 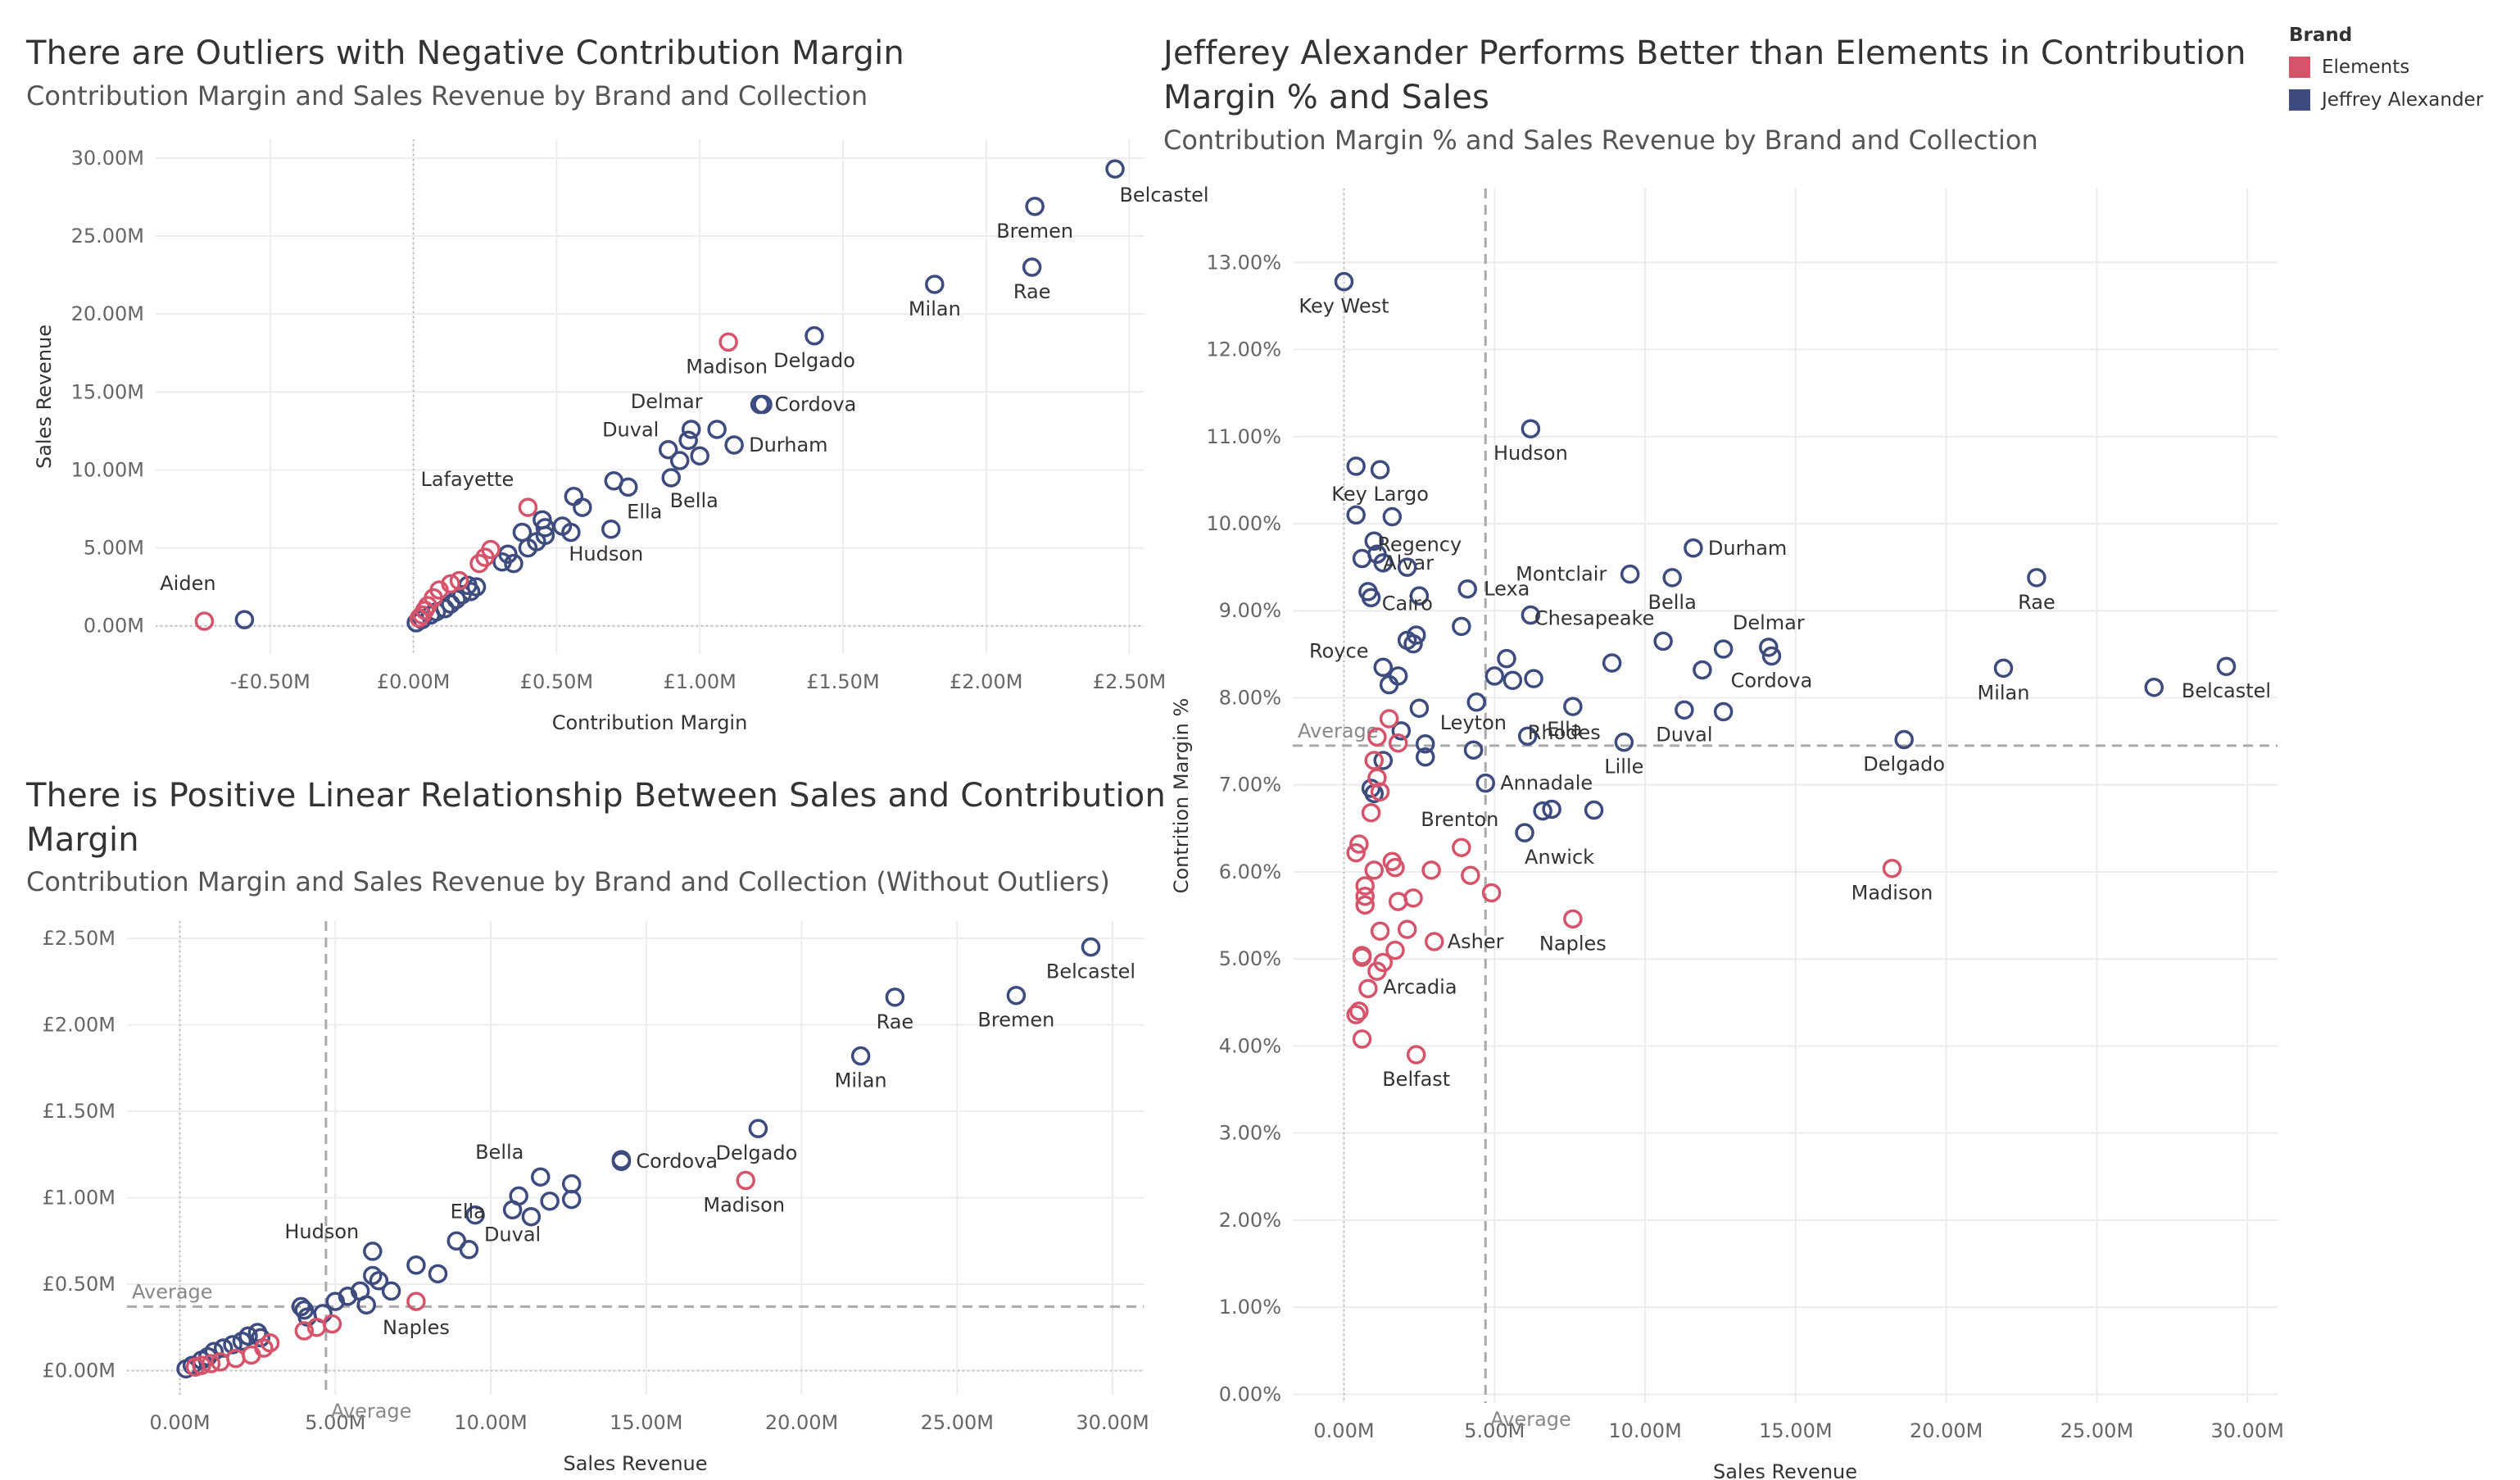 I want to click on legend-title: Brand, so click(x=2321, y=35).